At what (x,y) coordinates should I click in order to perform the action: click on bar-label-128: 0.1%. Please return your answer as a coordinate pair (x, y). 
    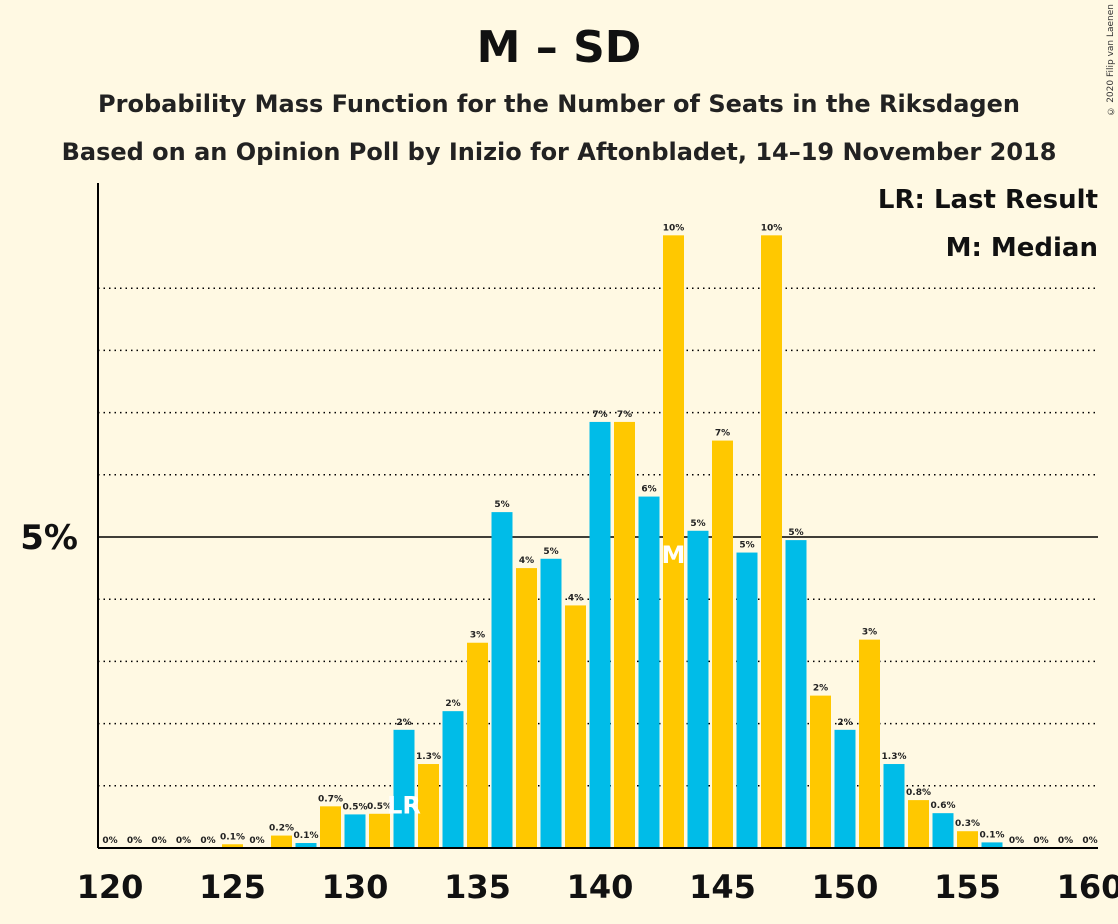
    Looking at the image, I should click on (306, 836).